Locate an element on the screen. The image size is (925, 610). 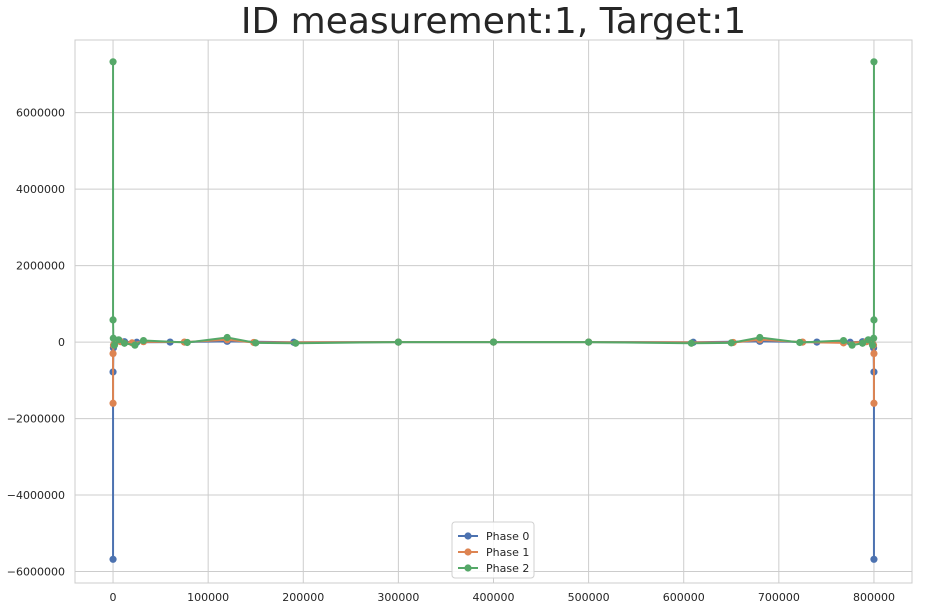
x-tick-label: 600000 is located at coordinates (684, 597).